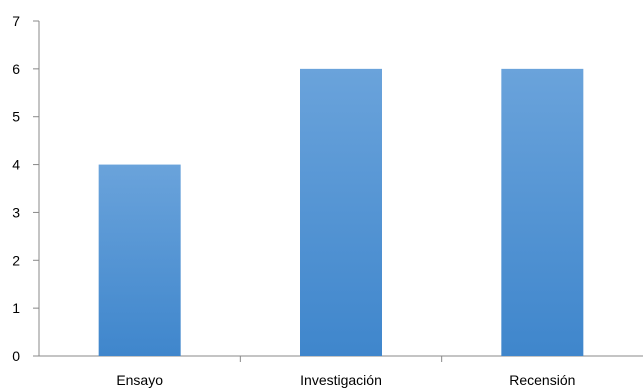 This screenshot has width=643, height=389. What do you see at coordinates (16, 165) in the screenshot?
I see `y-tick-label: 4` at bounding box center [16, 165].